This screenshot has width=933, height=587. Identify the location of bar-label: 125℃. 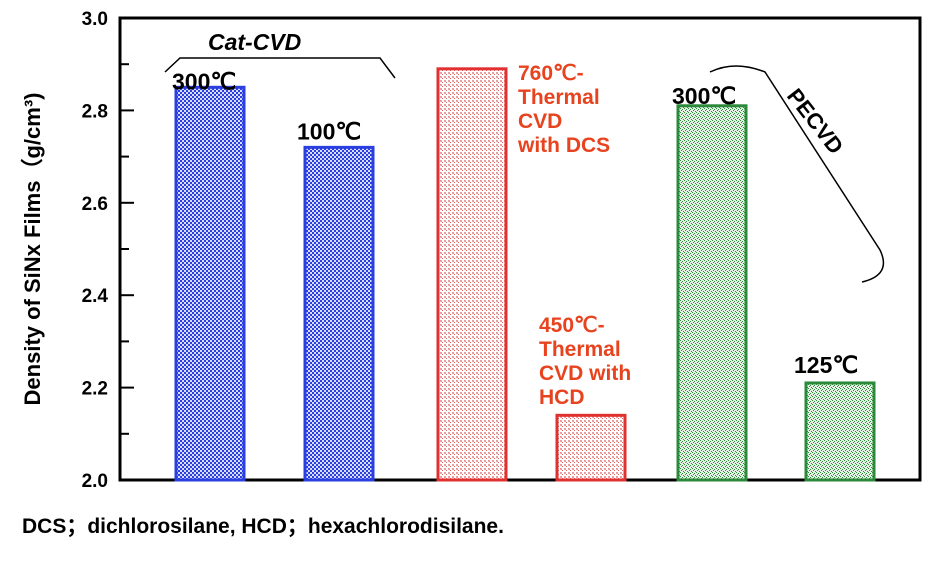
(826, 365).